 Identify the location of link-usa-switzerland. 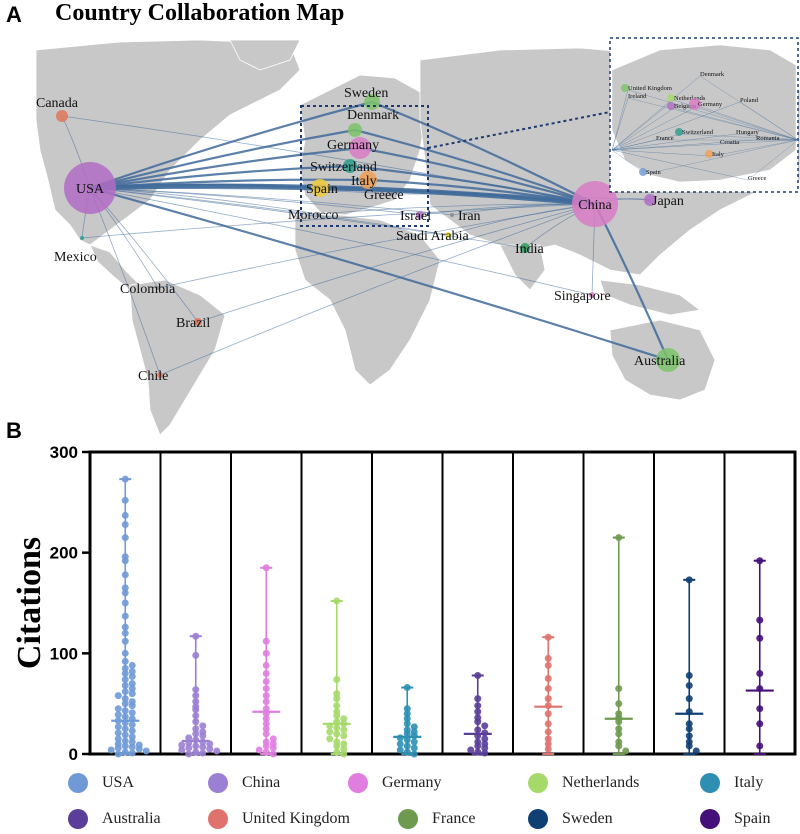
(220, 177).